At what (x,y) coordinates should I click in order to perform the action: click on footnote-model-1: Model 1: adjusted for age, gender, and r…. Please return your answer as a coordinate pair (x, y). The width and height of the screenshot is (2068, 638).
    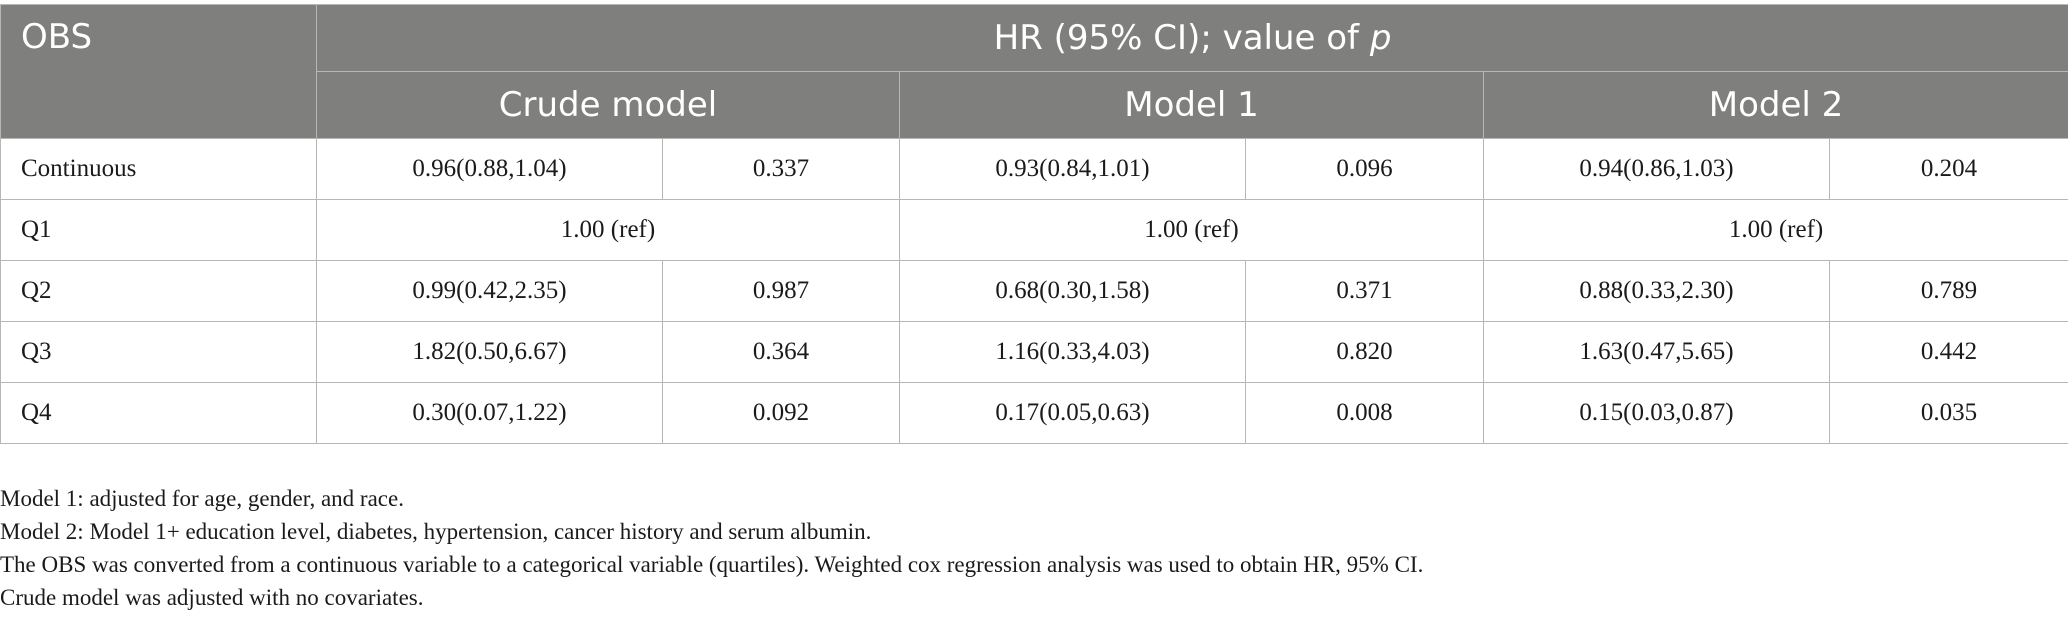
    Looking at the image, I should click on (202, 498).